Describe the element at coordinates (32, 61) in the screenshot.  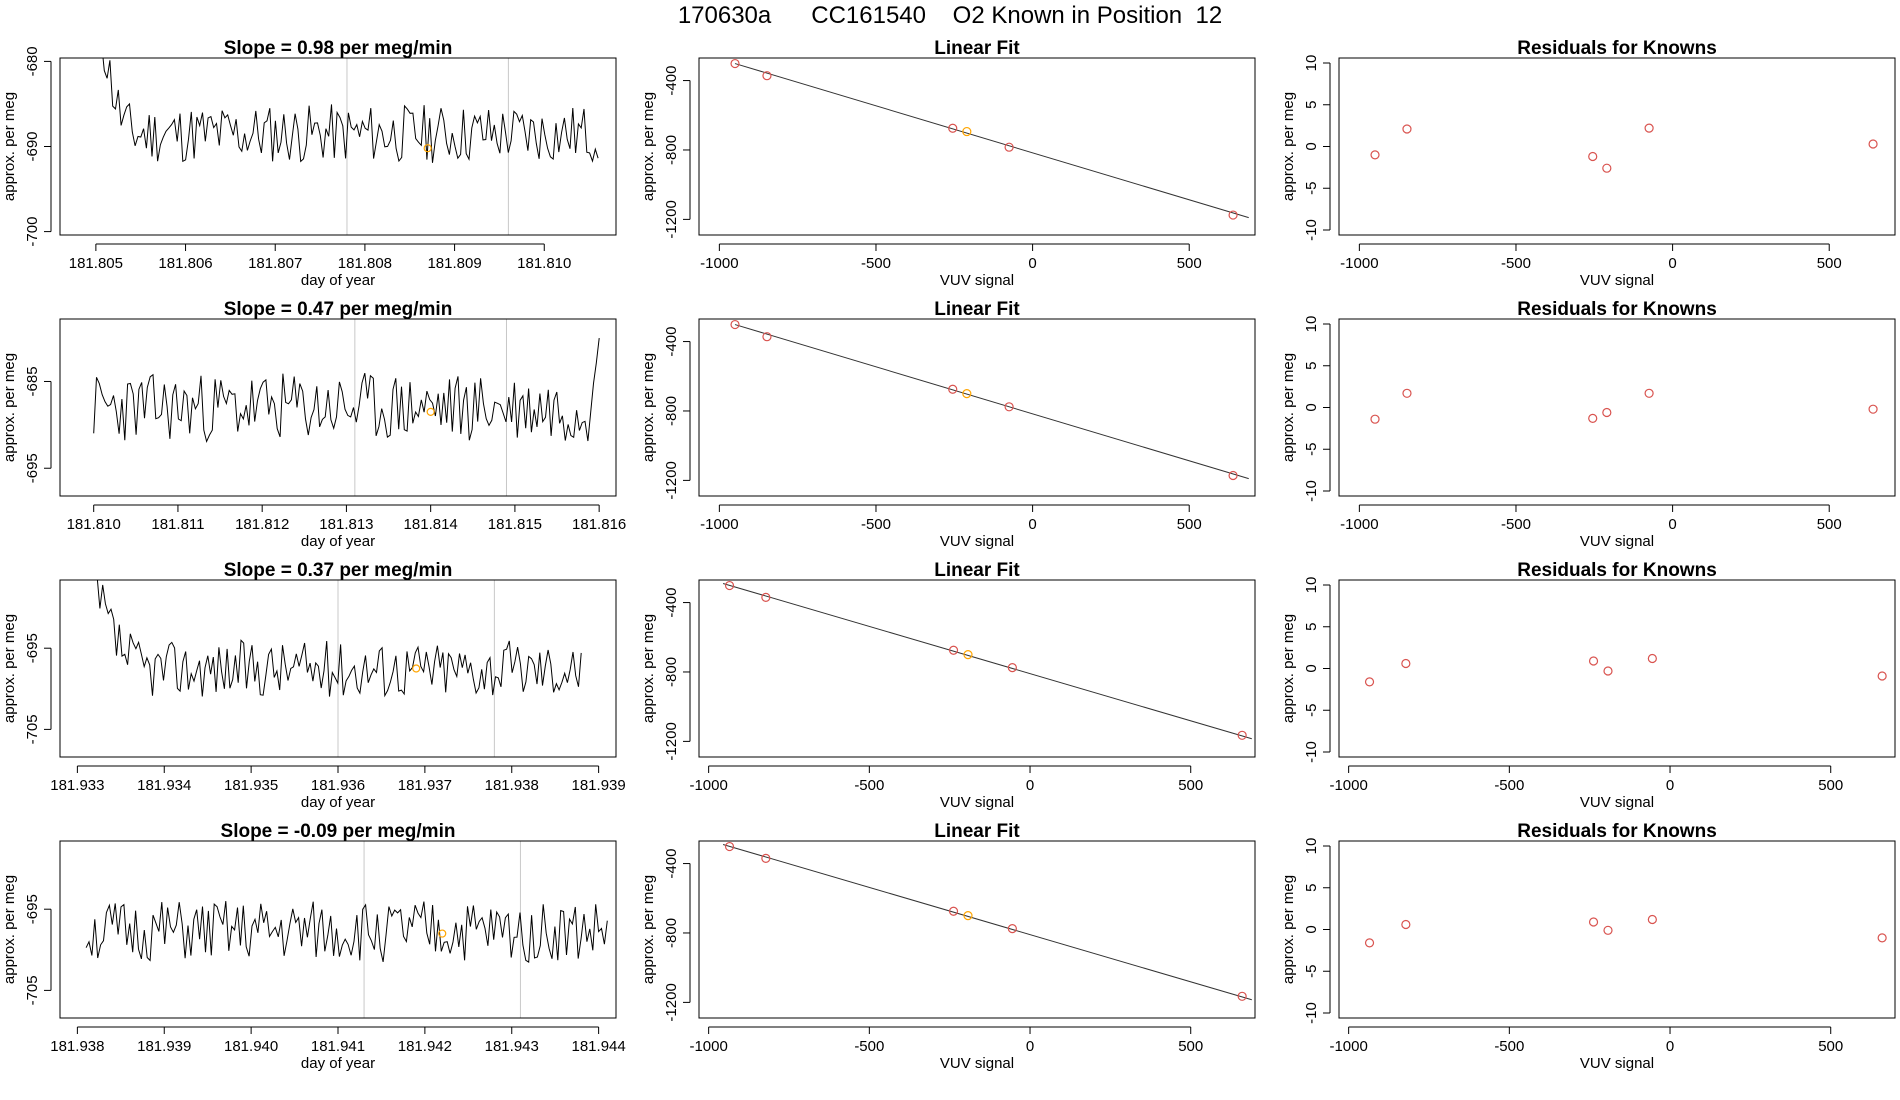
I see `y-tick-label: -680` at that location.